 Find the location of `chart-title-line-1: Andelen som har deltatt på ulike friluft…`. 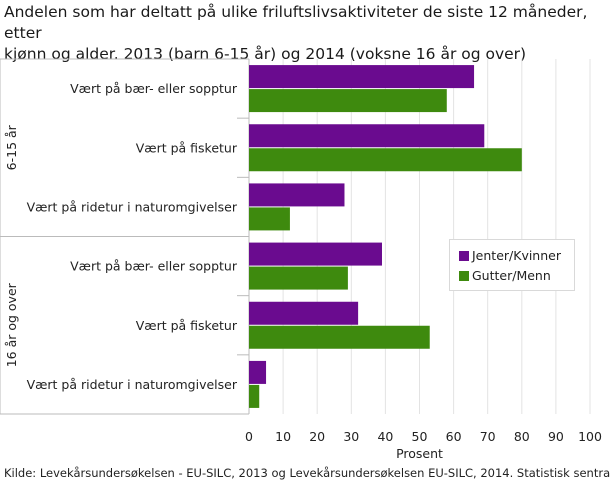

chart-title-line-1: Andelen som har deltatt på ulike friluft… is located at coordinates (296, 22).